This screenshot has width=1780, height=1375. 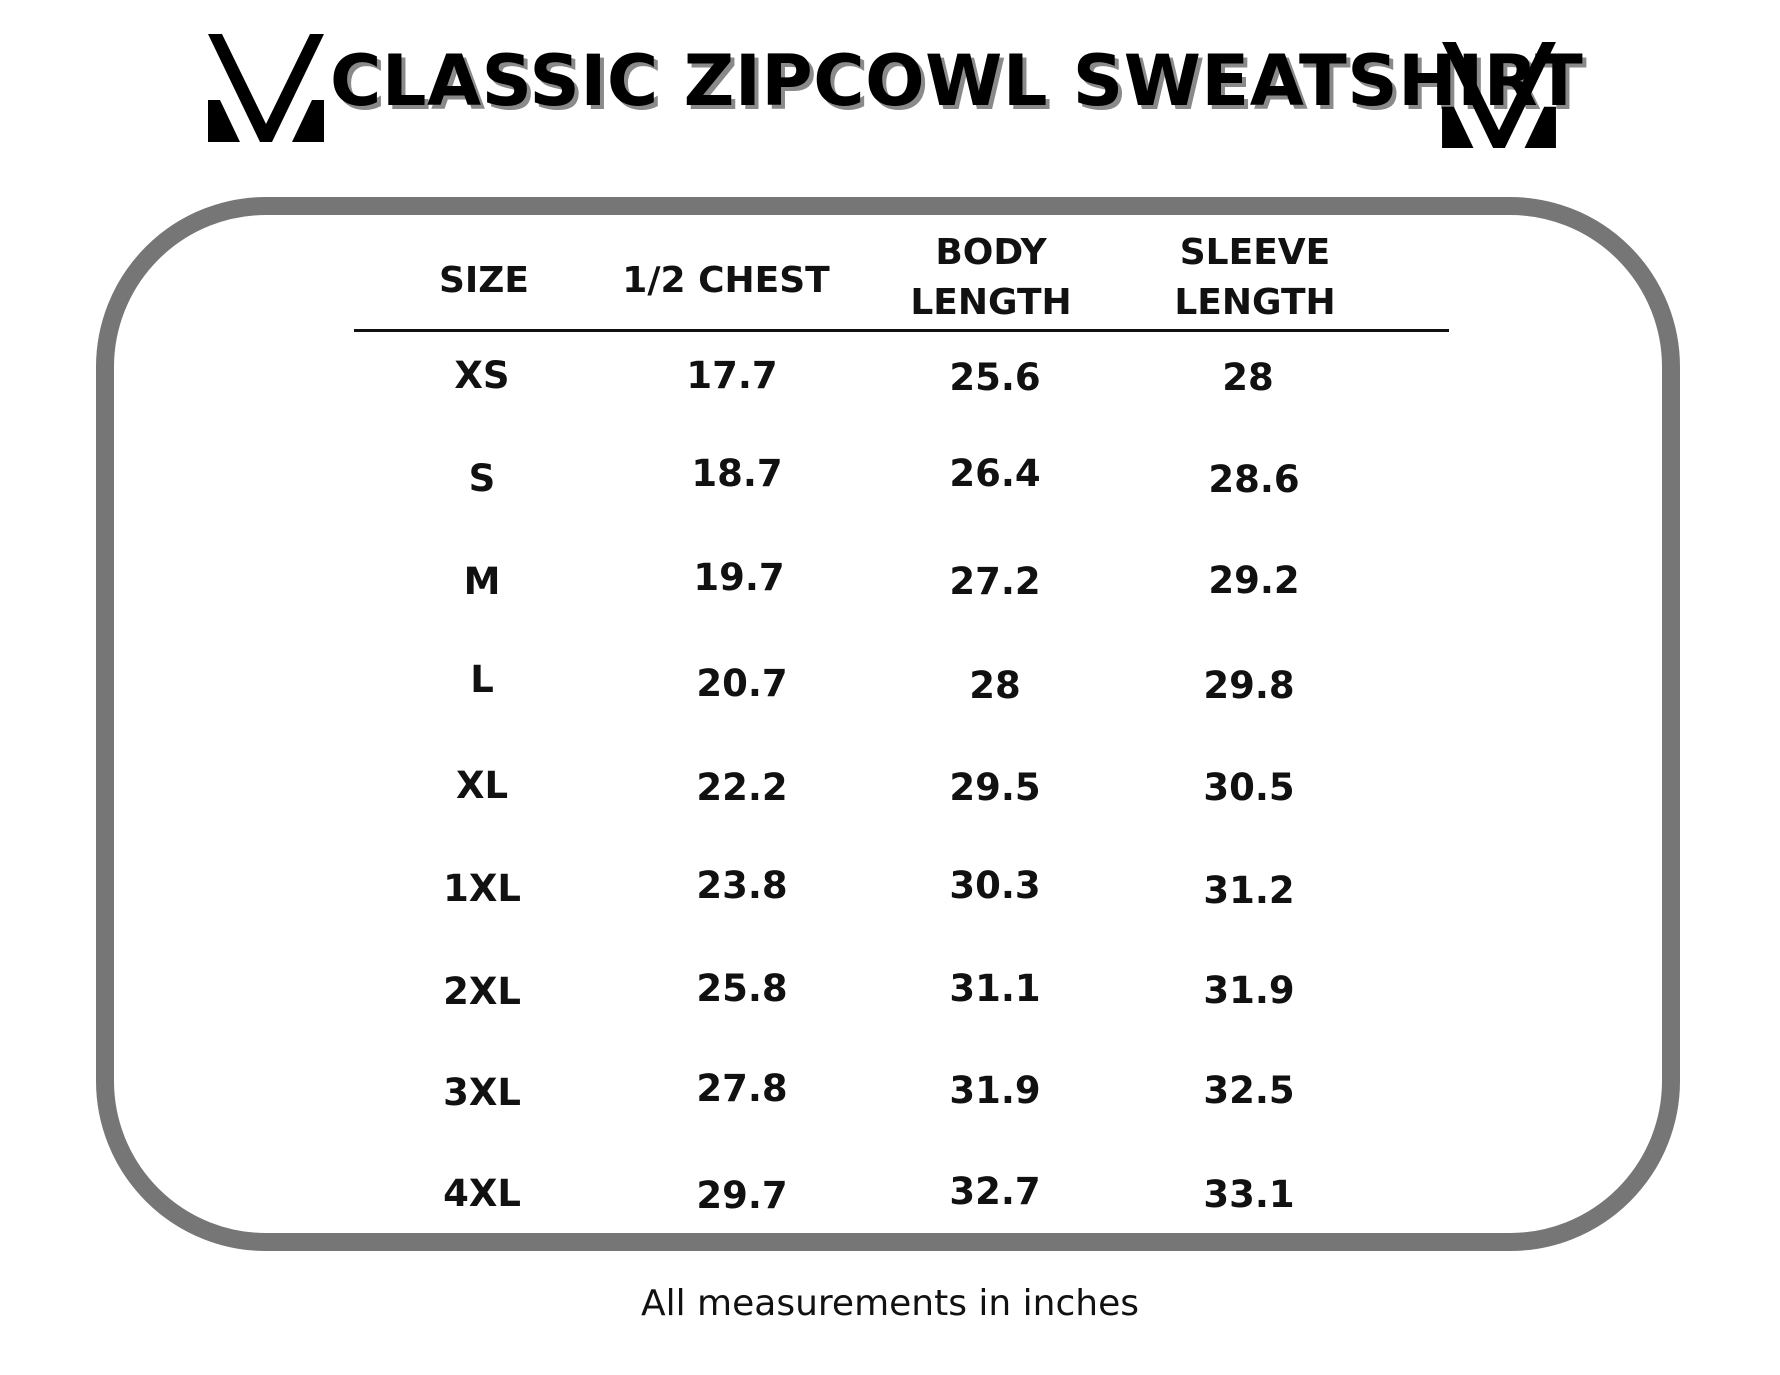 What do you see at coordinates (742, 1088) in the screenshot?
I see `cell-chest: 27.8` at bounding box center [742, 1088].